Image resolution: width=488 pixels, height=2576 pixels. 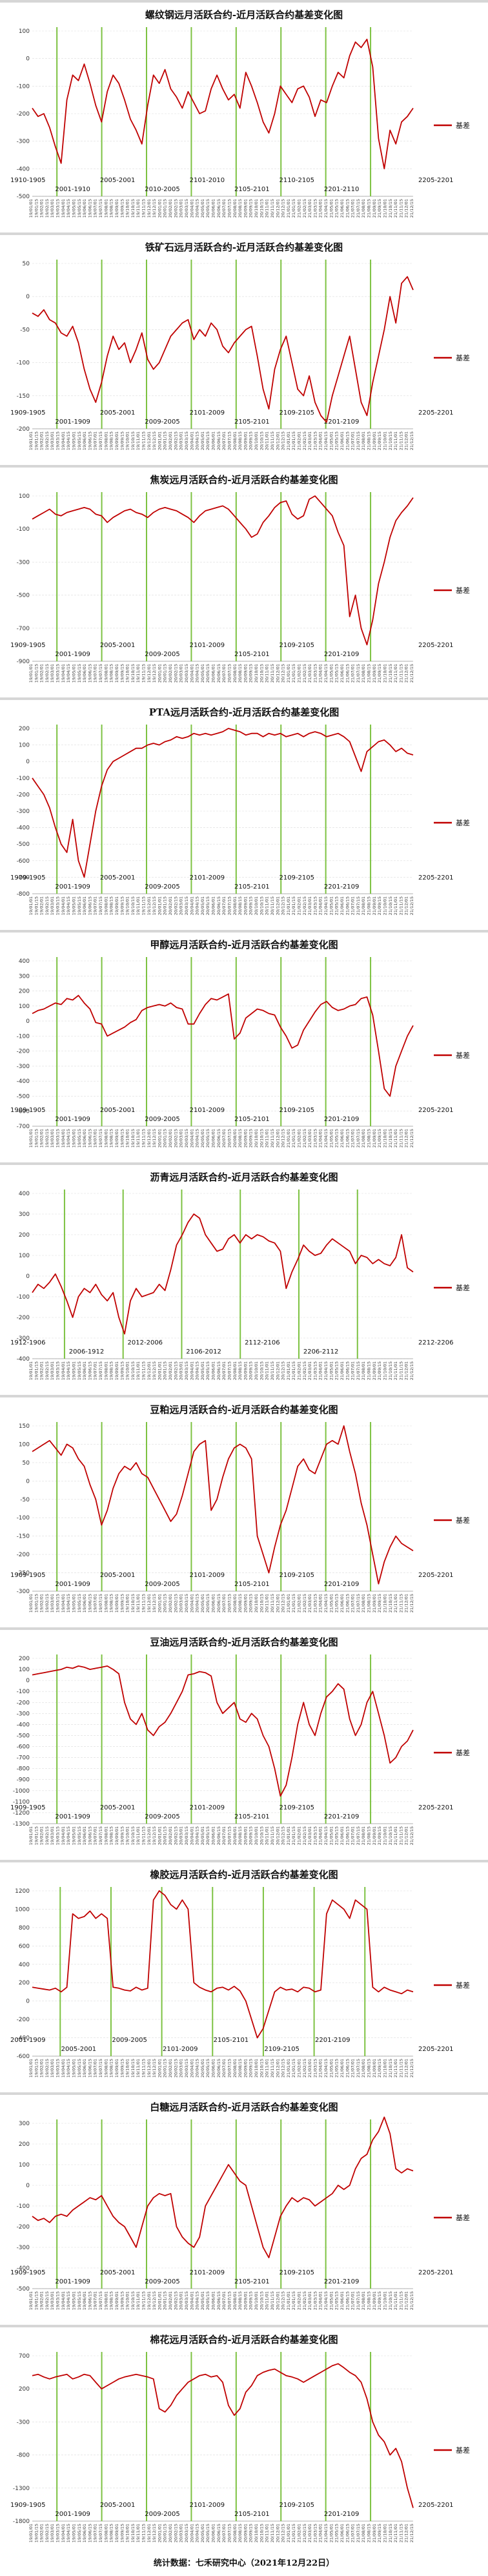 I want to click on y-tick-label: 600, so click(x=24, y=1946).